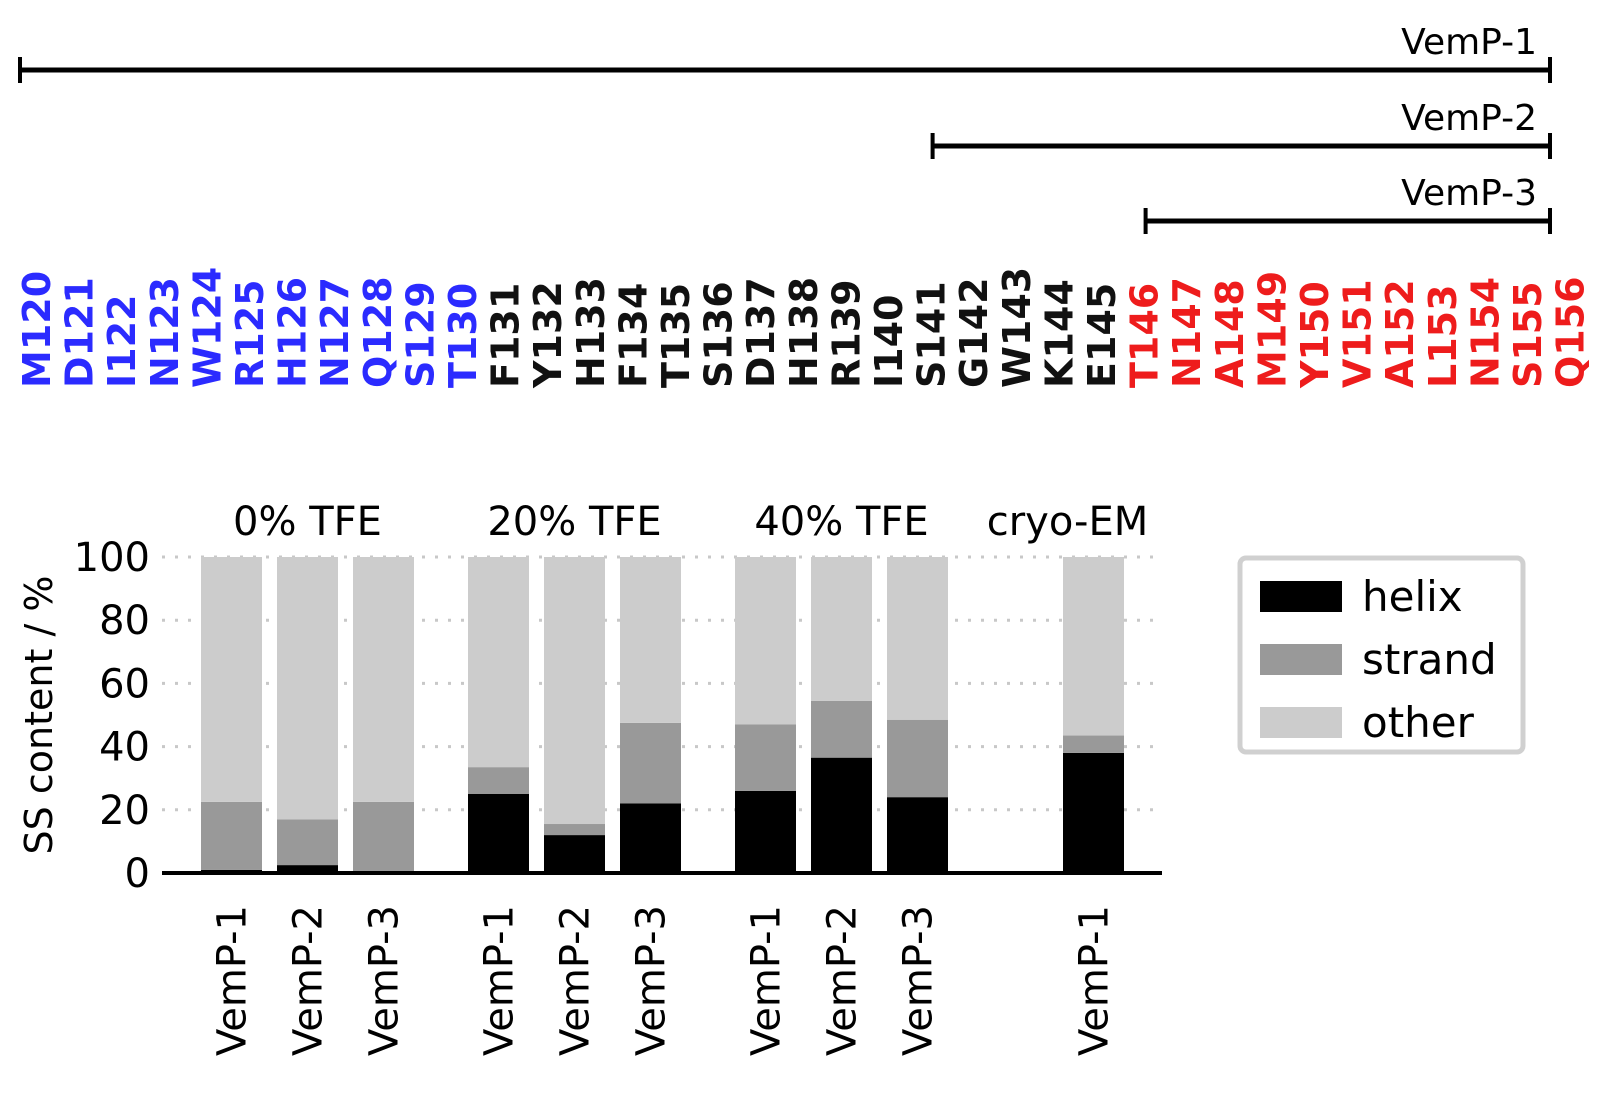 The width and height of the screenshot is (1600, 1117). Describe the element at coordinates (1469, 193) in the screenshot. I see `construct-label: VemP-3` at that location.